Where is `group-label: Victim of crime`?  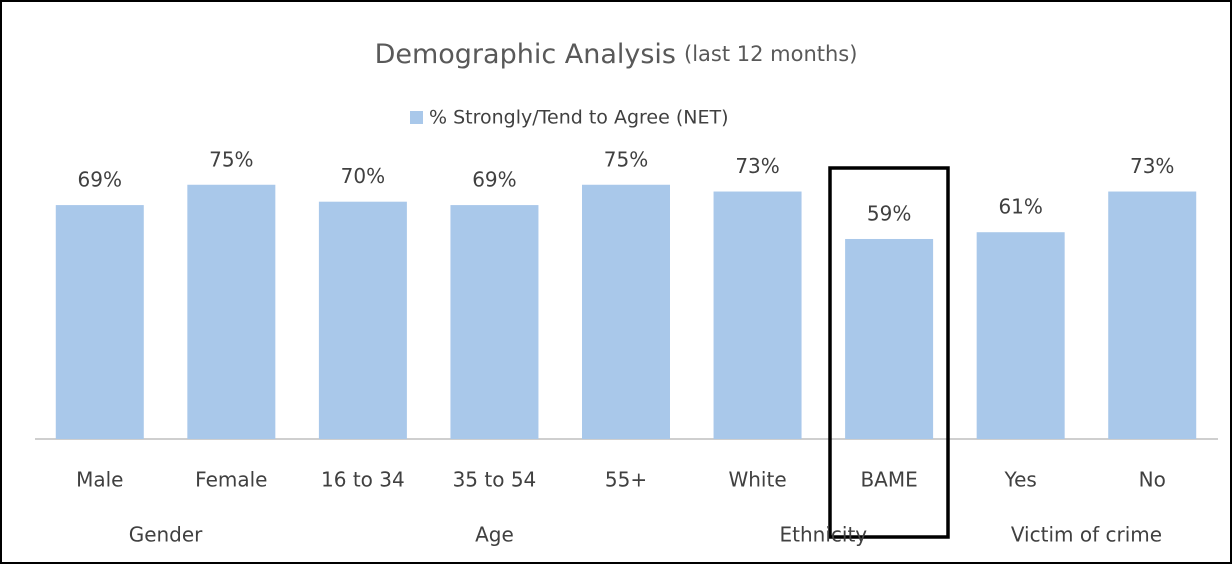 group-label: Victim of crime is located at coordinates (1086, 535).